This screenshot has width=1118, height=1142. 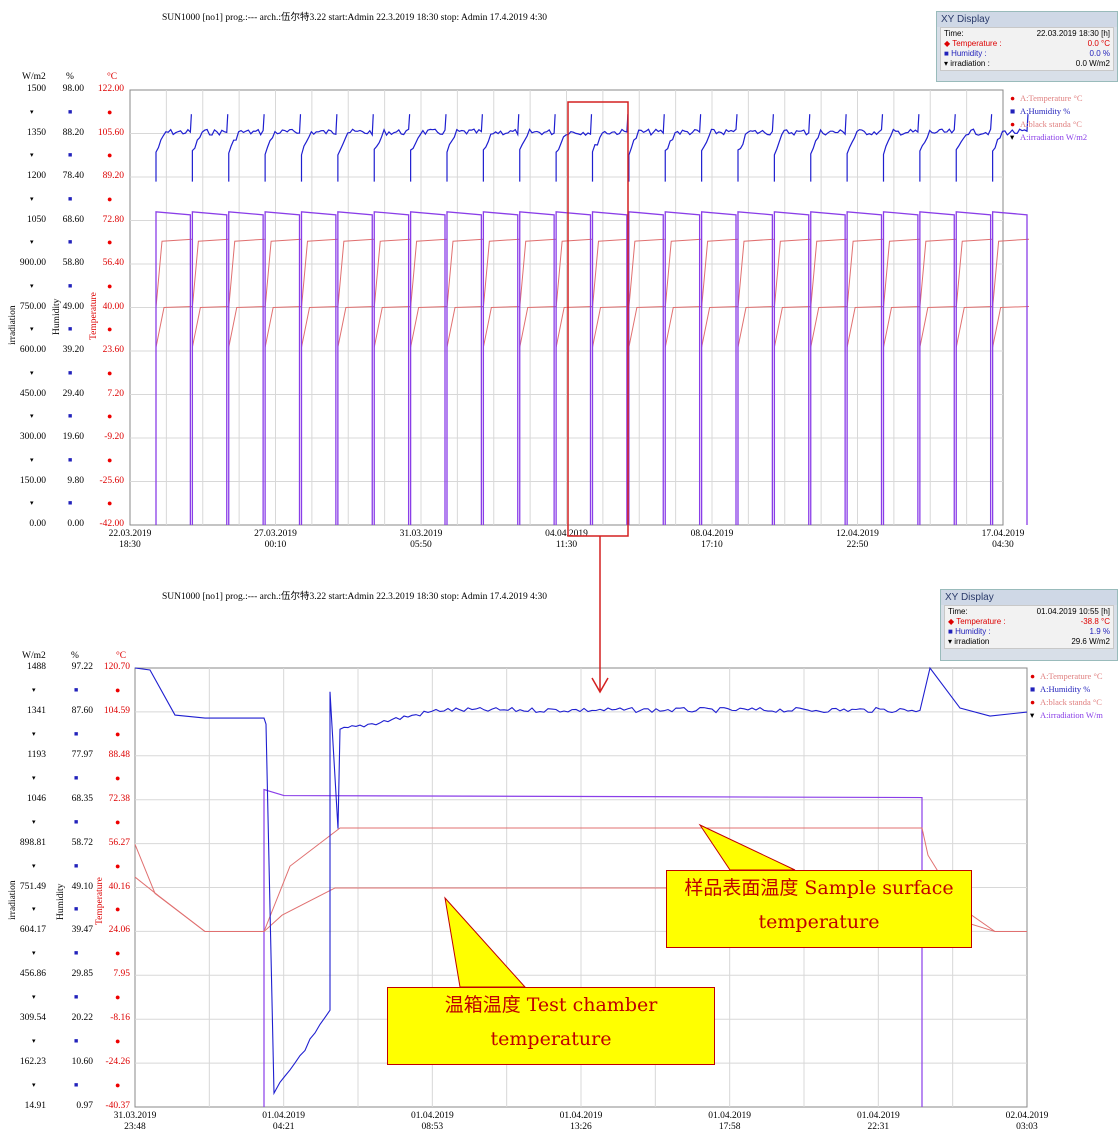 I want to click on x-tick-label: 08.04.2019 17:10, so click(x=712, y=539).